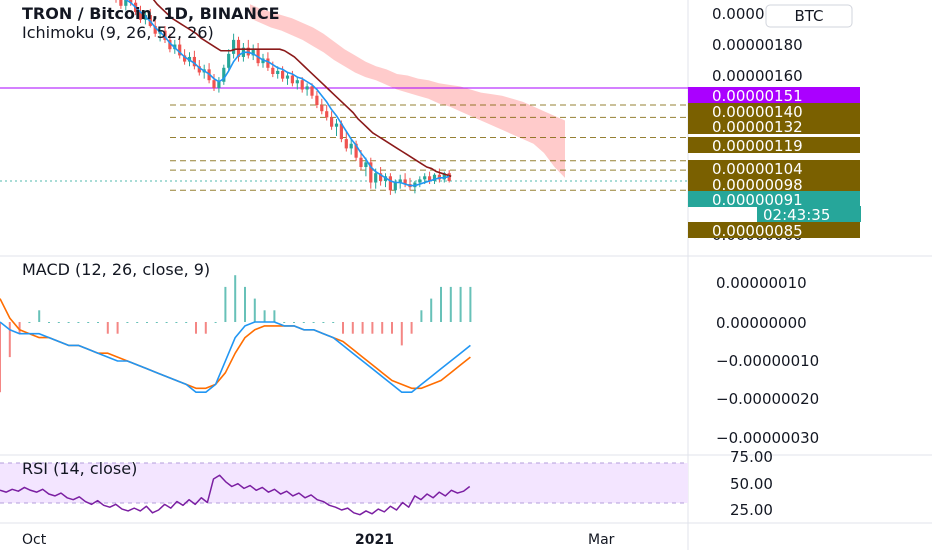 The image size is (932, 550). I want to click on macd-legend: MACD (12, 26, close, 9), so click(116, 269).